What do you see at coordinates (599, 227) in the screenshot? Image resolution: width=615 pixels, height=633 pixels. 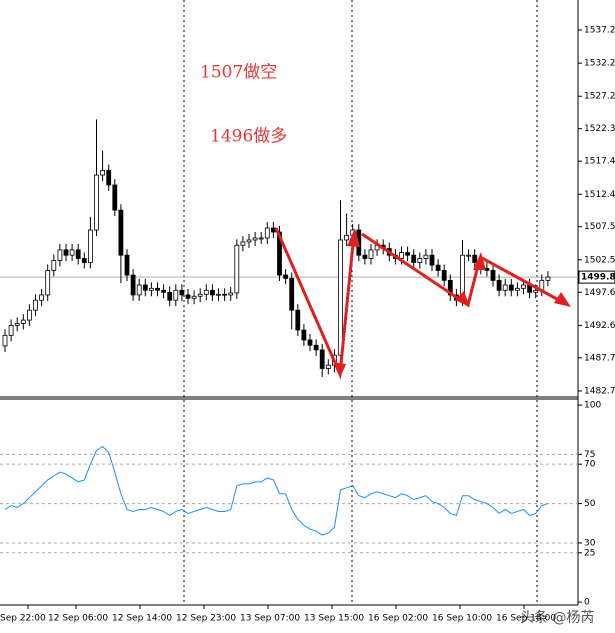 I see `y-tick-label: 1507.50` at bounding box center [599, 227].